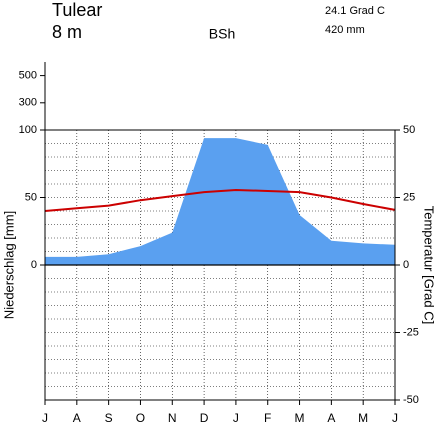 This screenshot has height=428, width=438. What do you see at coordinates (67, 32) in the screenshot?
I see `chart-subtitle: 8 m` at bounding box center [67, 32].